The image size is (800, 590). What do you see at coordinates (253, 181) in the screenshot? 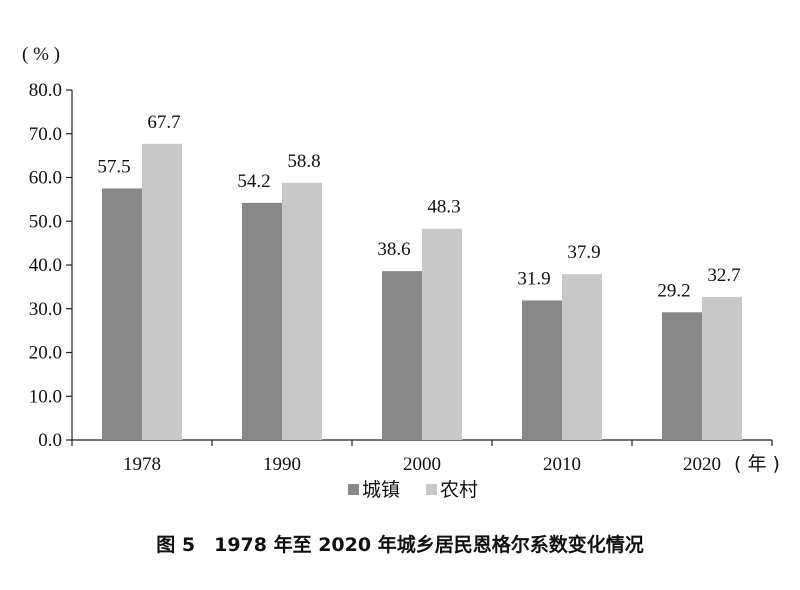
I see `data-label: 54.2` at bounding box center [253, 181].